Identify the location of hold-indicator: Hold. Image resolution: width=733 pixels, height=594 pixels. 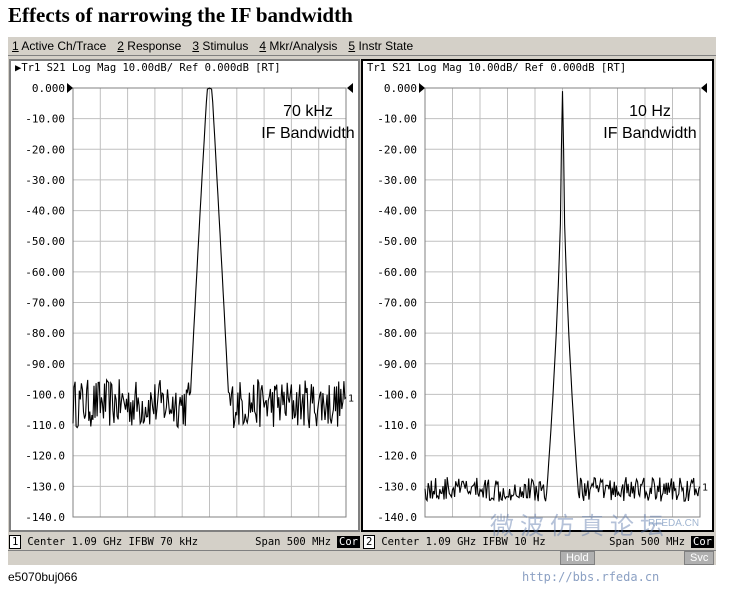
(577, 558).